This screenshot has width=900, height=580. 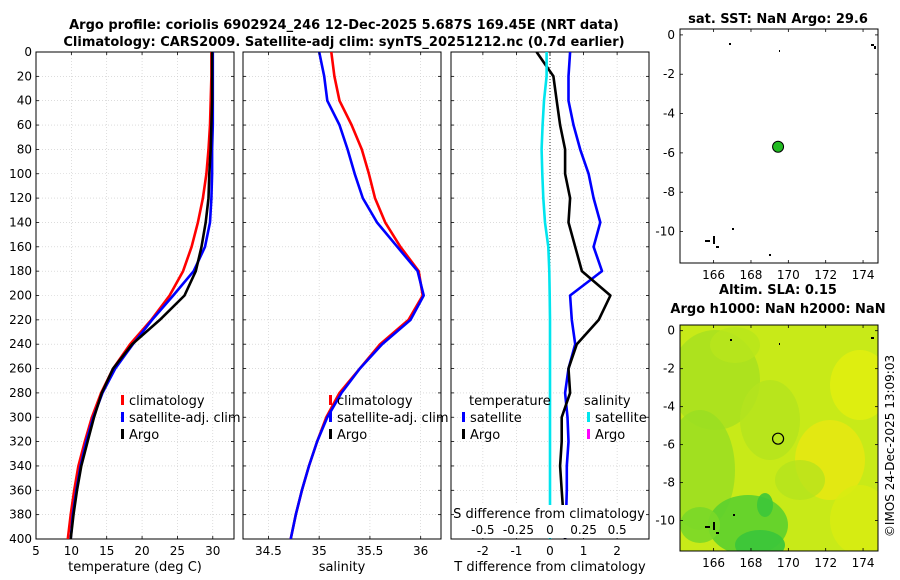 I want to click on legend-label-temp-satellite: satellite, so click(x=496, y=418).